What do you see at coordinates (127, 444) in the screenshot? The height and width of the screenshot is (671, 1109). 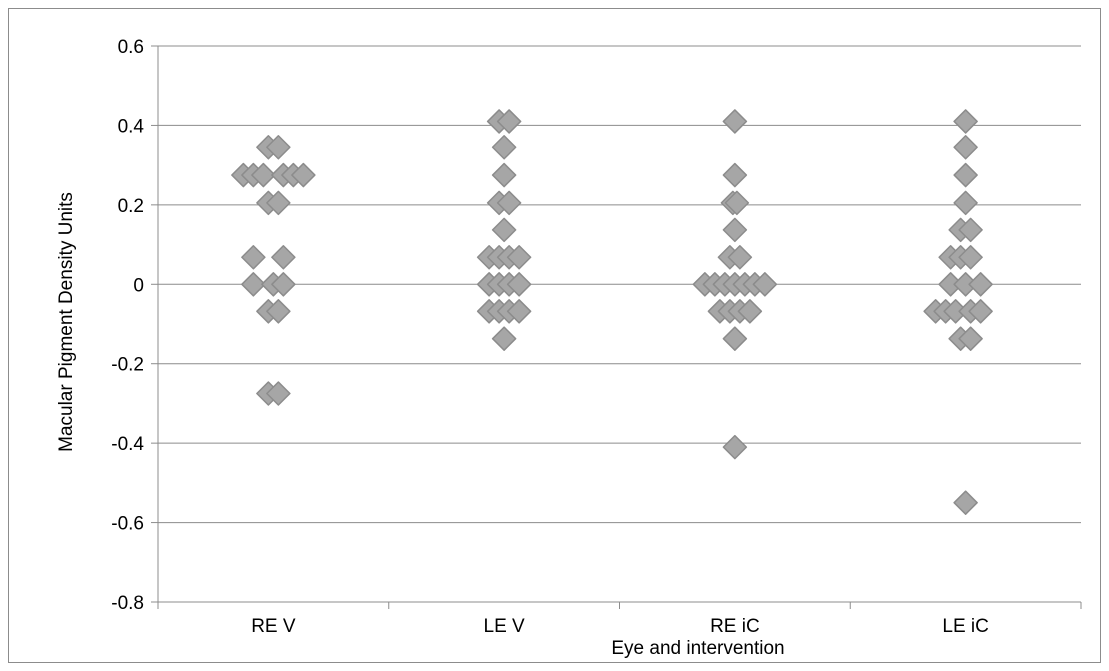 I see `y-tick-label: -0.4` at bounding box center [127, 444].